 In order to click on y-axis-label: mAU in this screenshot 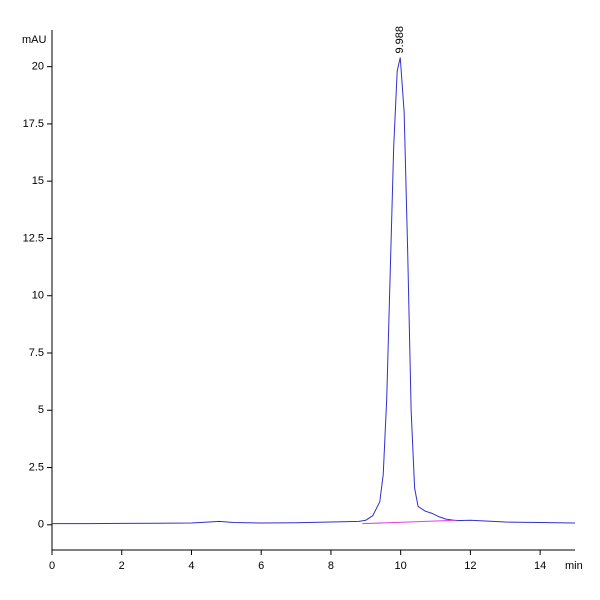, I will do `click(34, 40)`.